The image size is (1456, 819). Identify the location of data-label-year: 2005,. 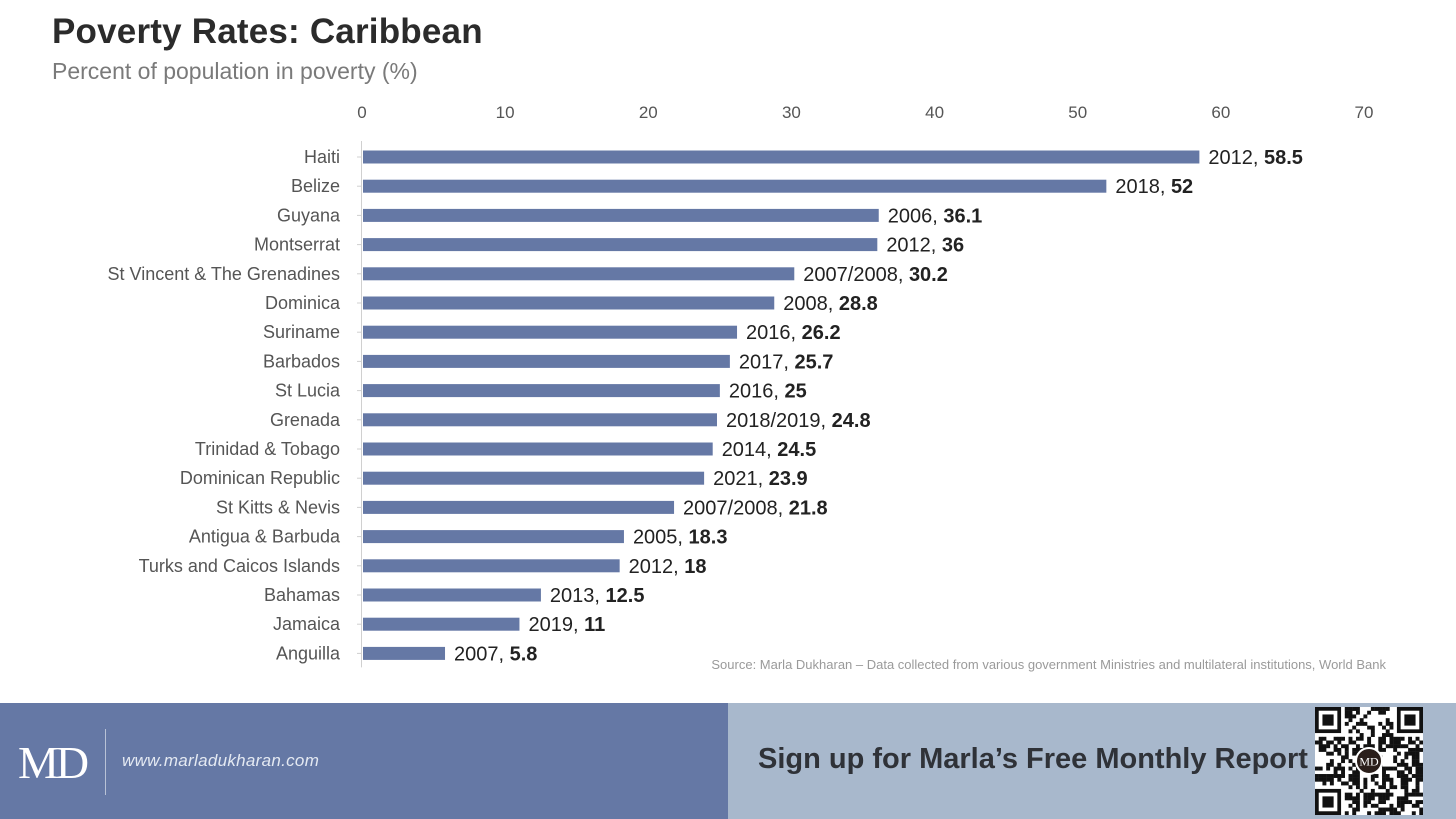
(661, 538).